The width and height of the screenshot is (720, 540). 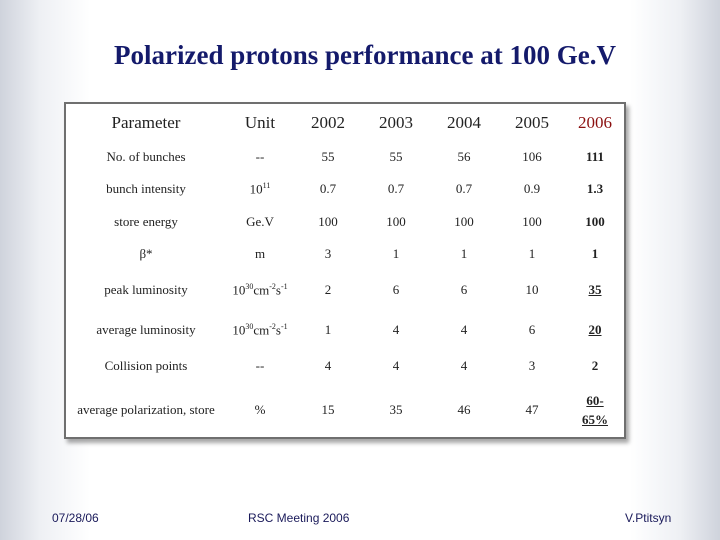 I want to click on param-cell: average polarization, store, so click(x=146, y=409).